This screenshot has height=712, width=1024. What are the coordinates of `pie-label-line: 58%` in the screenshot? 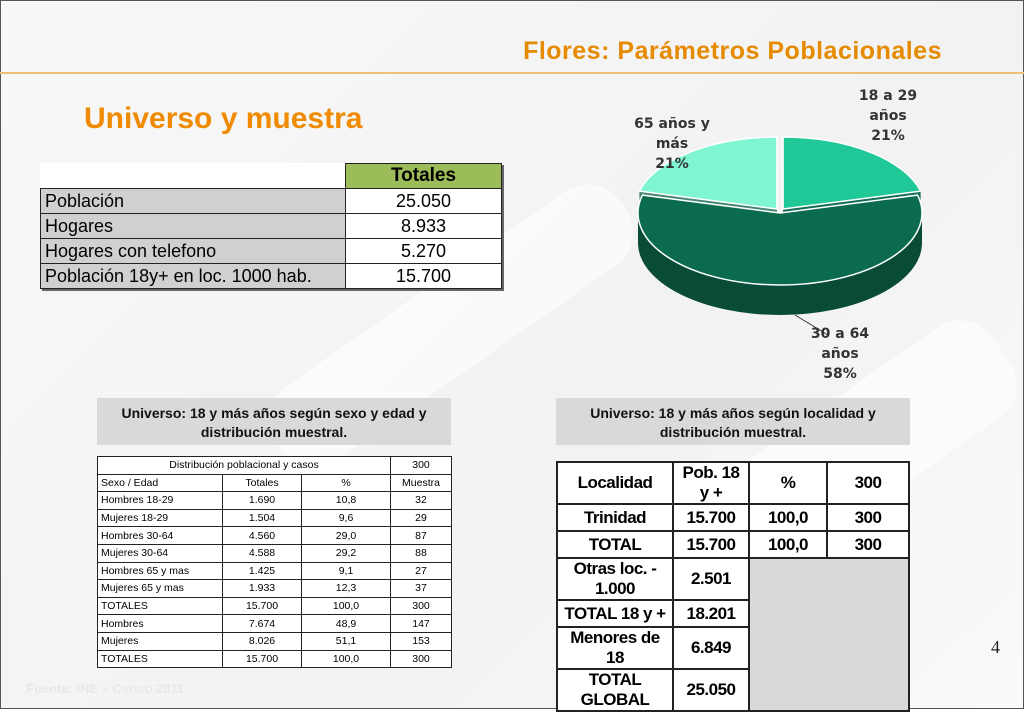 It's located at (840, 374).